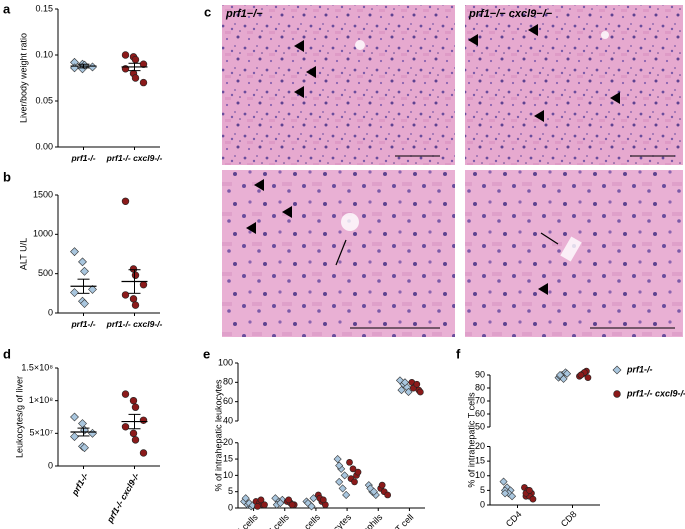  Describe the element at coordinates (617, 394) in the screenshot. I see `legend-marker` at that location.